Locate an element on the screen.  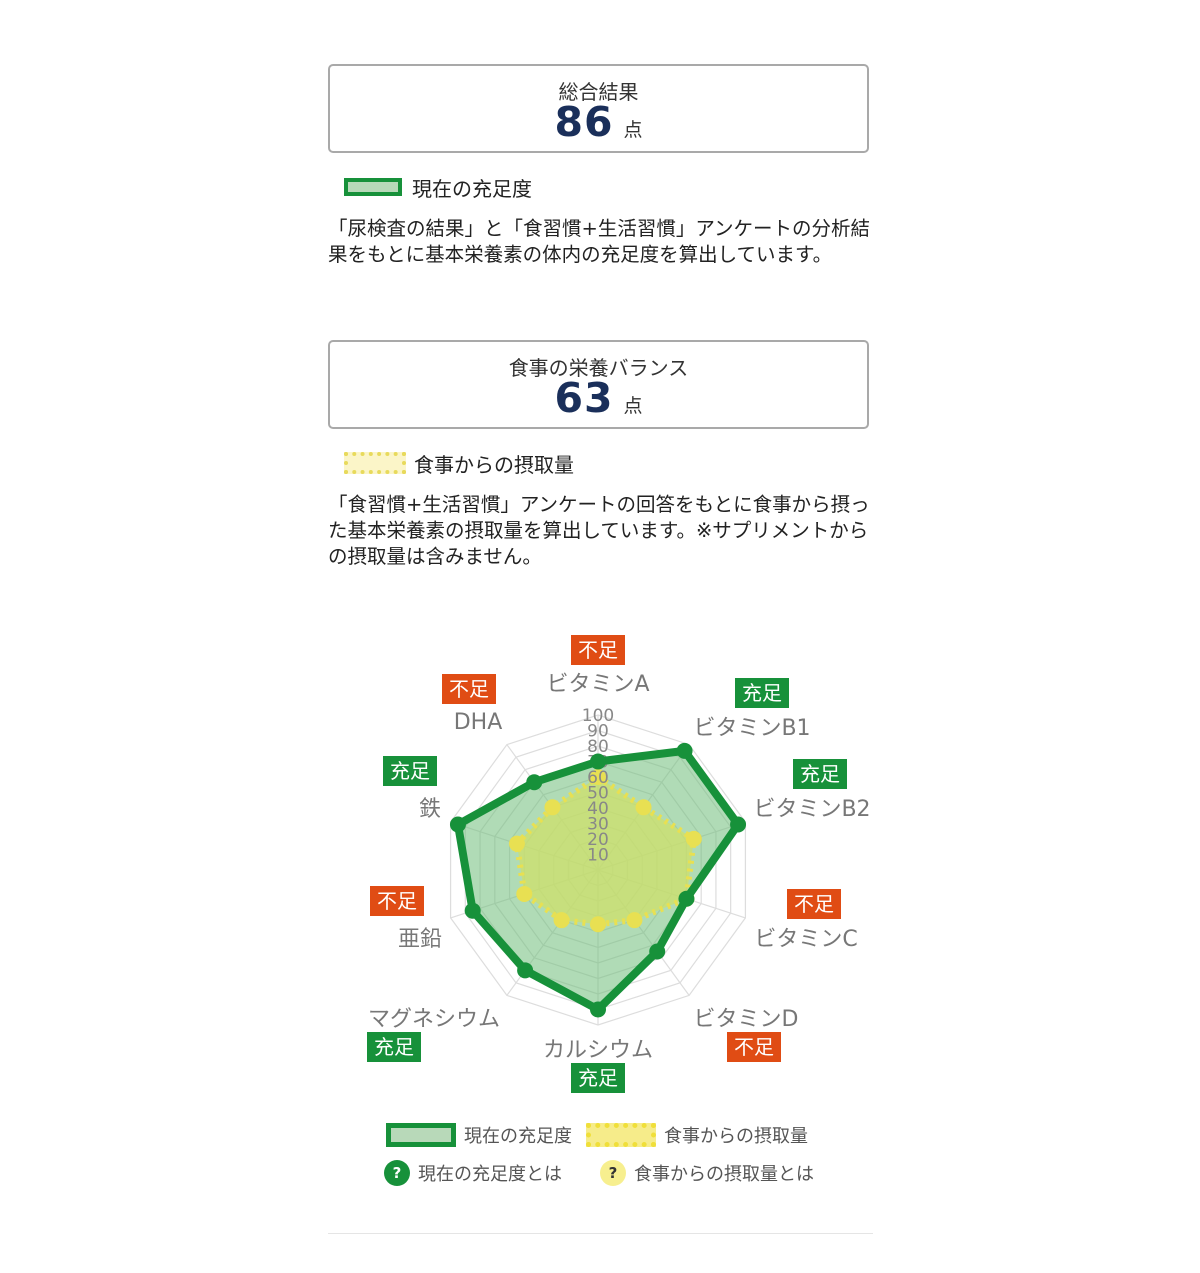
legend-current: 現在の充足度 is located at coordinates (438, 187).